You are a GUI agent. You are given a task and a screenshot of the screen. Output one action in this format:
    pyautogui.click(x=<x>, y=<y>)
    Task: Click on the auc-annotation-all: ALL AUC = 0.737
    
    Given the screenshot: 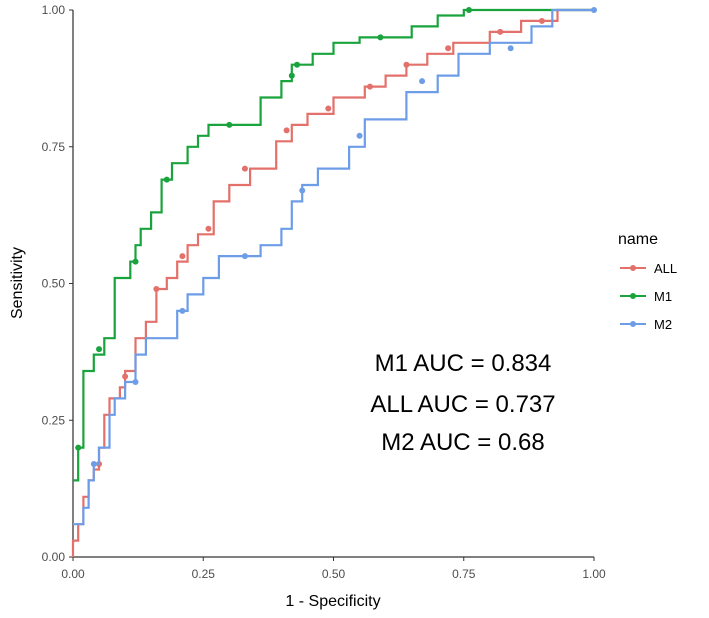 What is the action you would take?
    pyautogui.click(x=462, y=404)
    